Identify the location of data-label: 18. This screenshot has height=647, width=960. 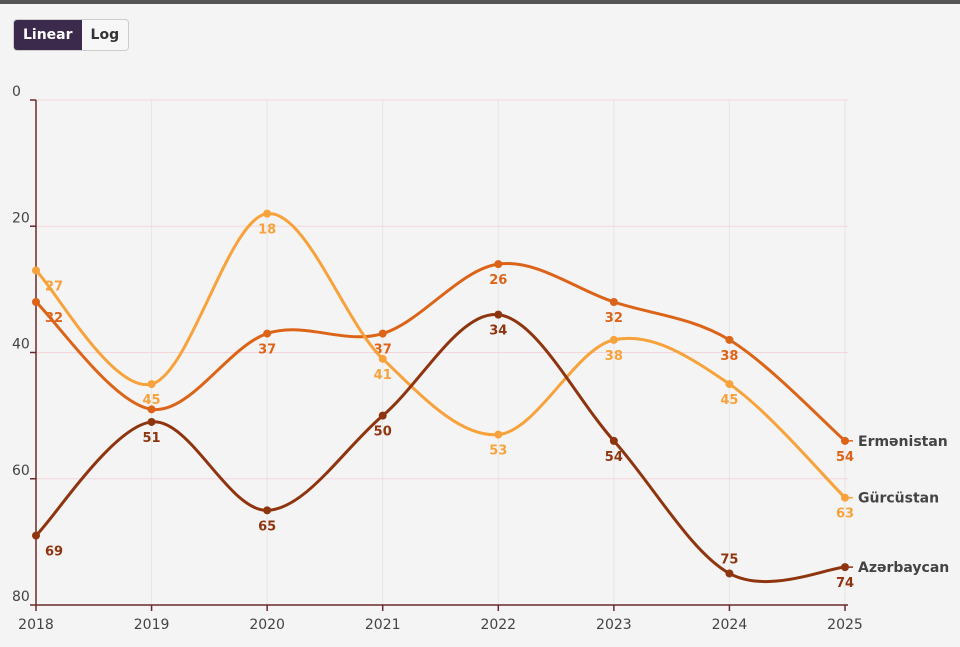
(267, 230).